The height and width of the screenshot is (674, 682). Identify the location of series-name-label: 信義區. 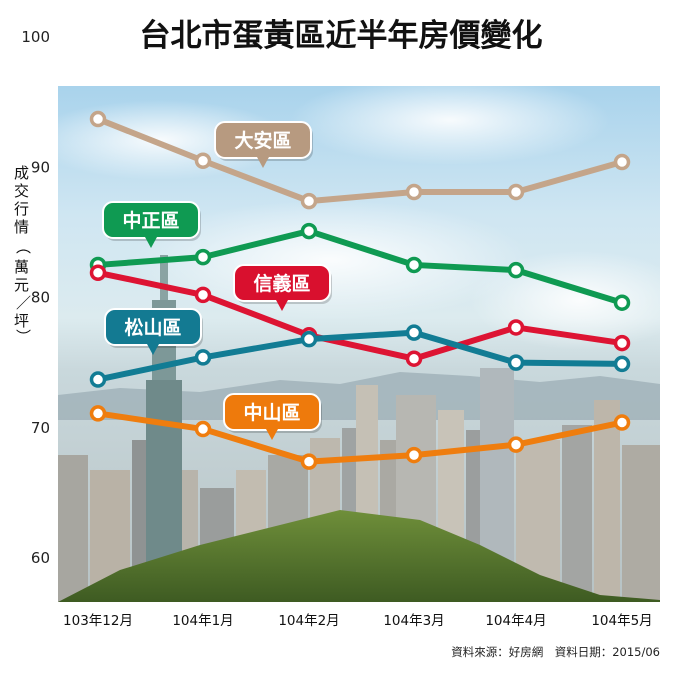
(281, 283).